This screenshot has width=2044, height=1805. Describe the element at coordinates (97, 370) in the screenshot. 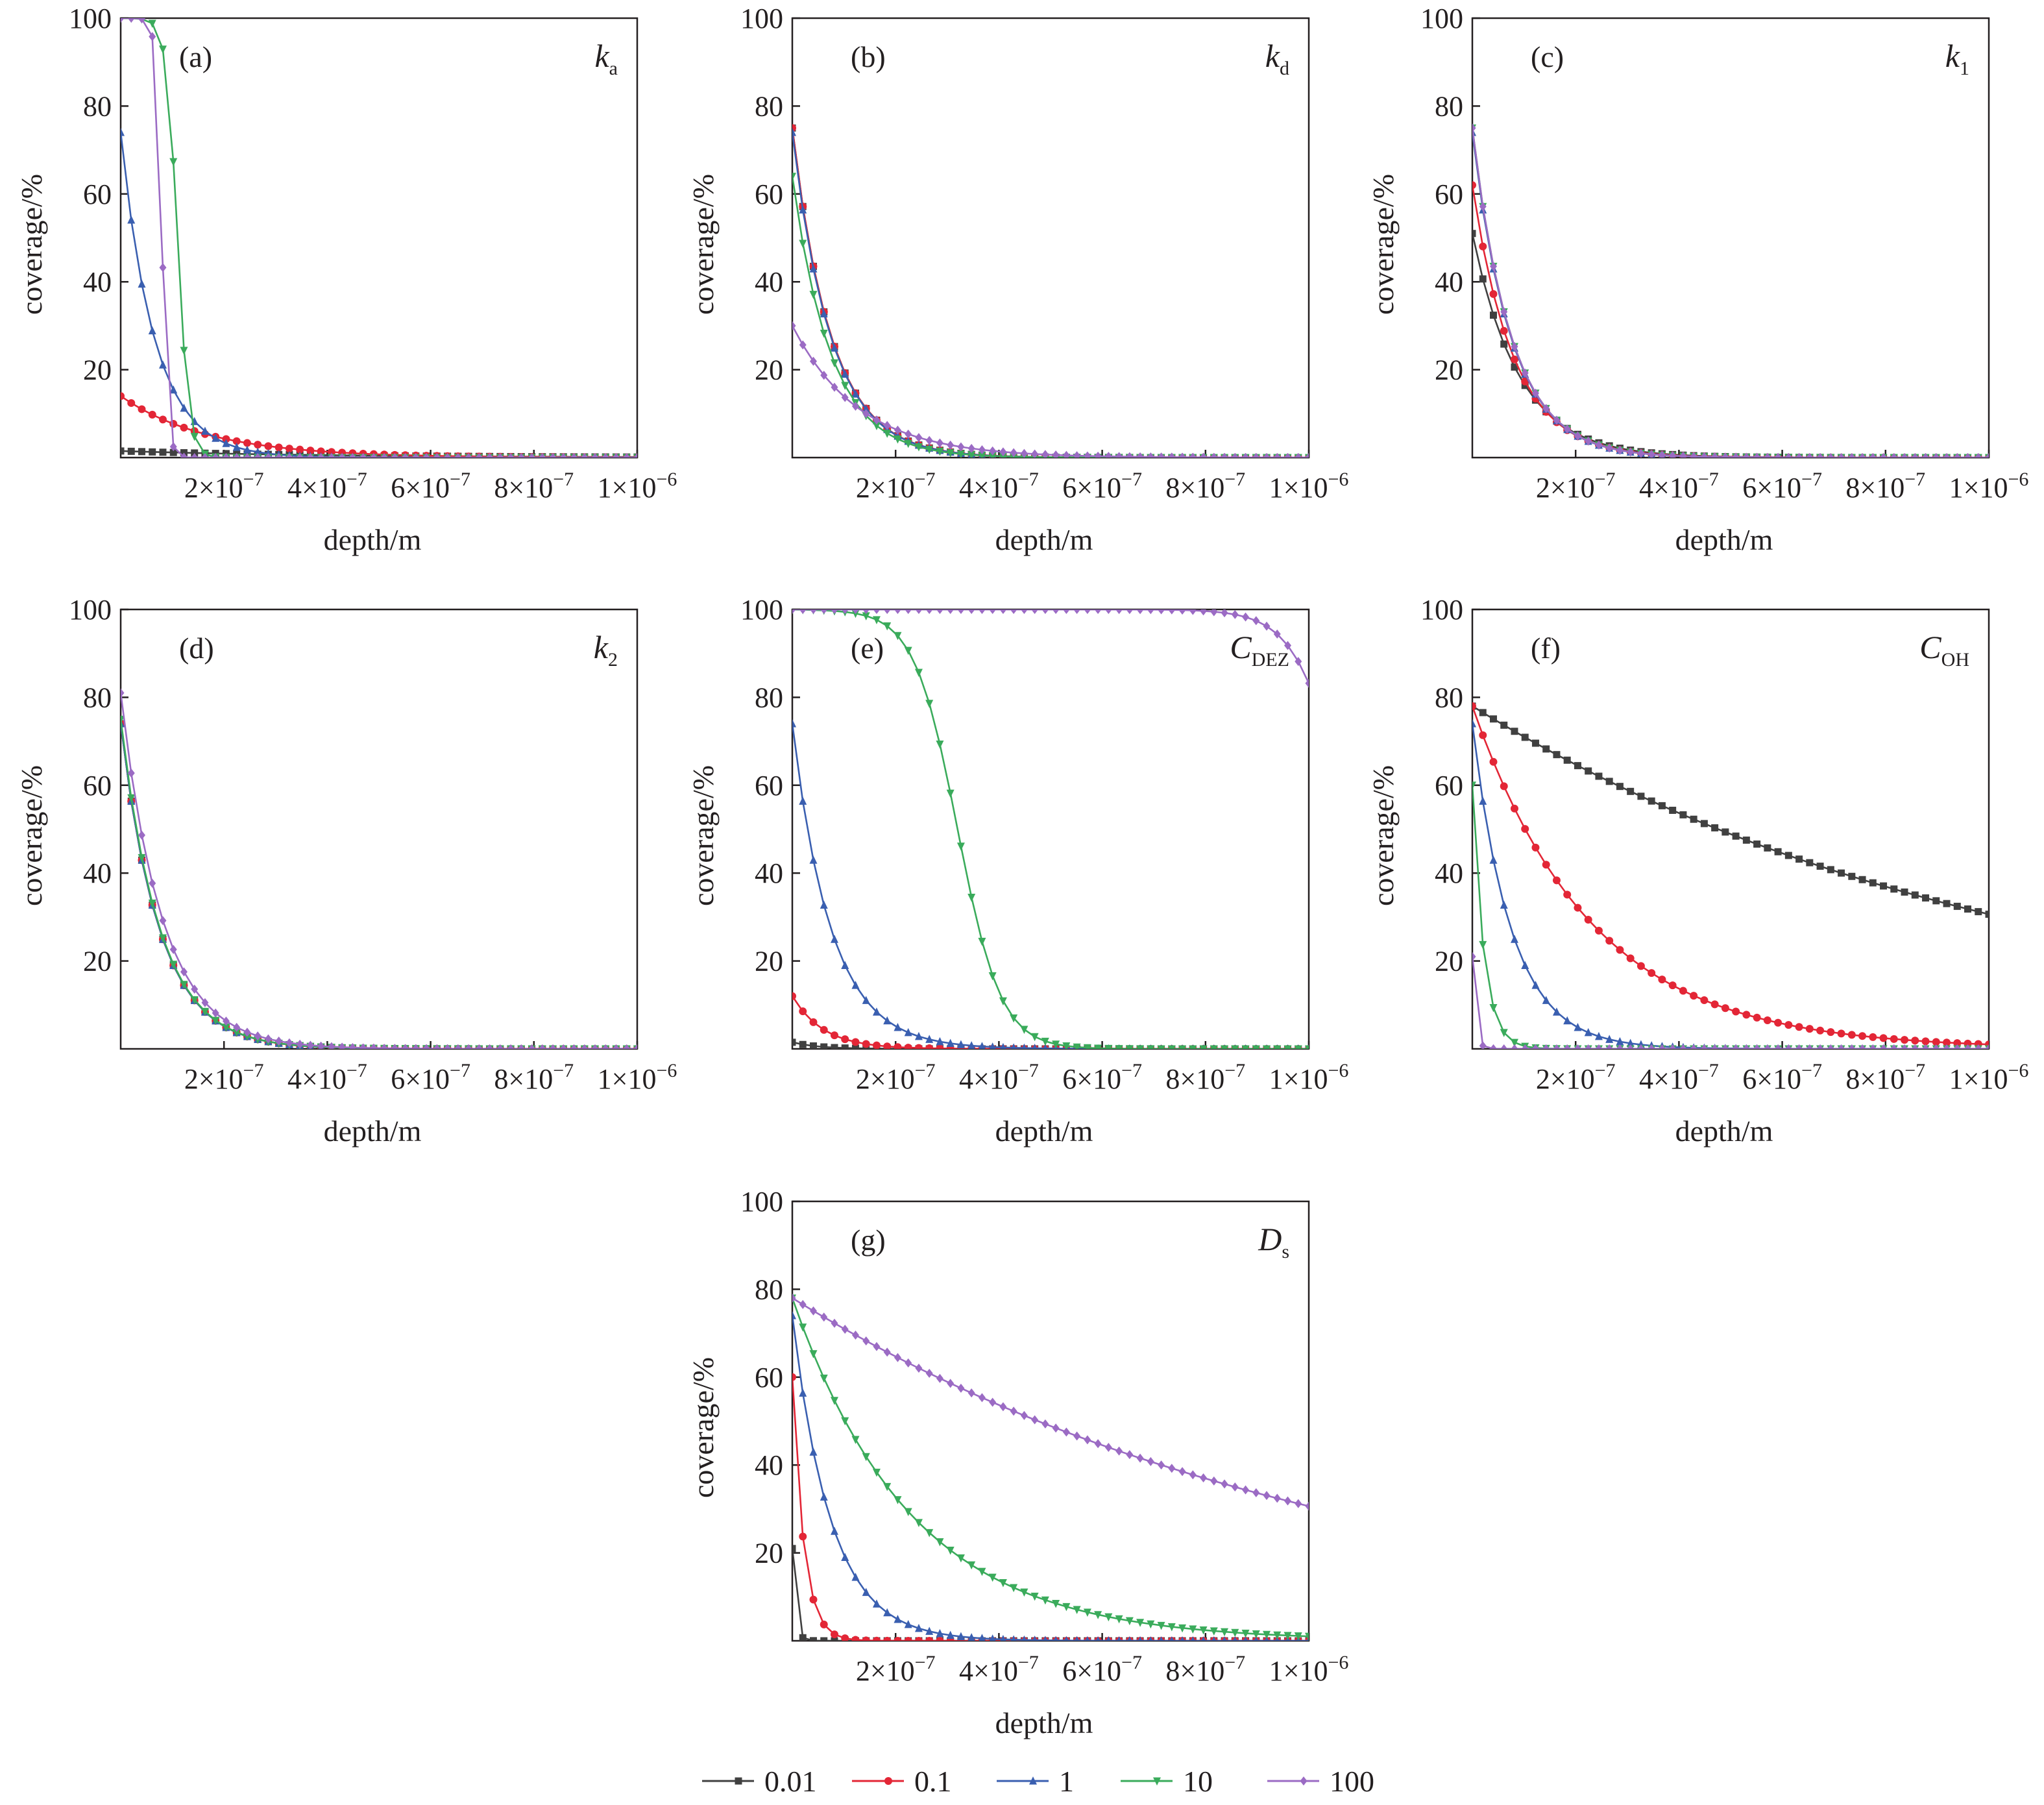

I see `y-tick-label: 20` at that location.